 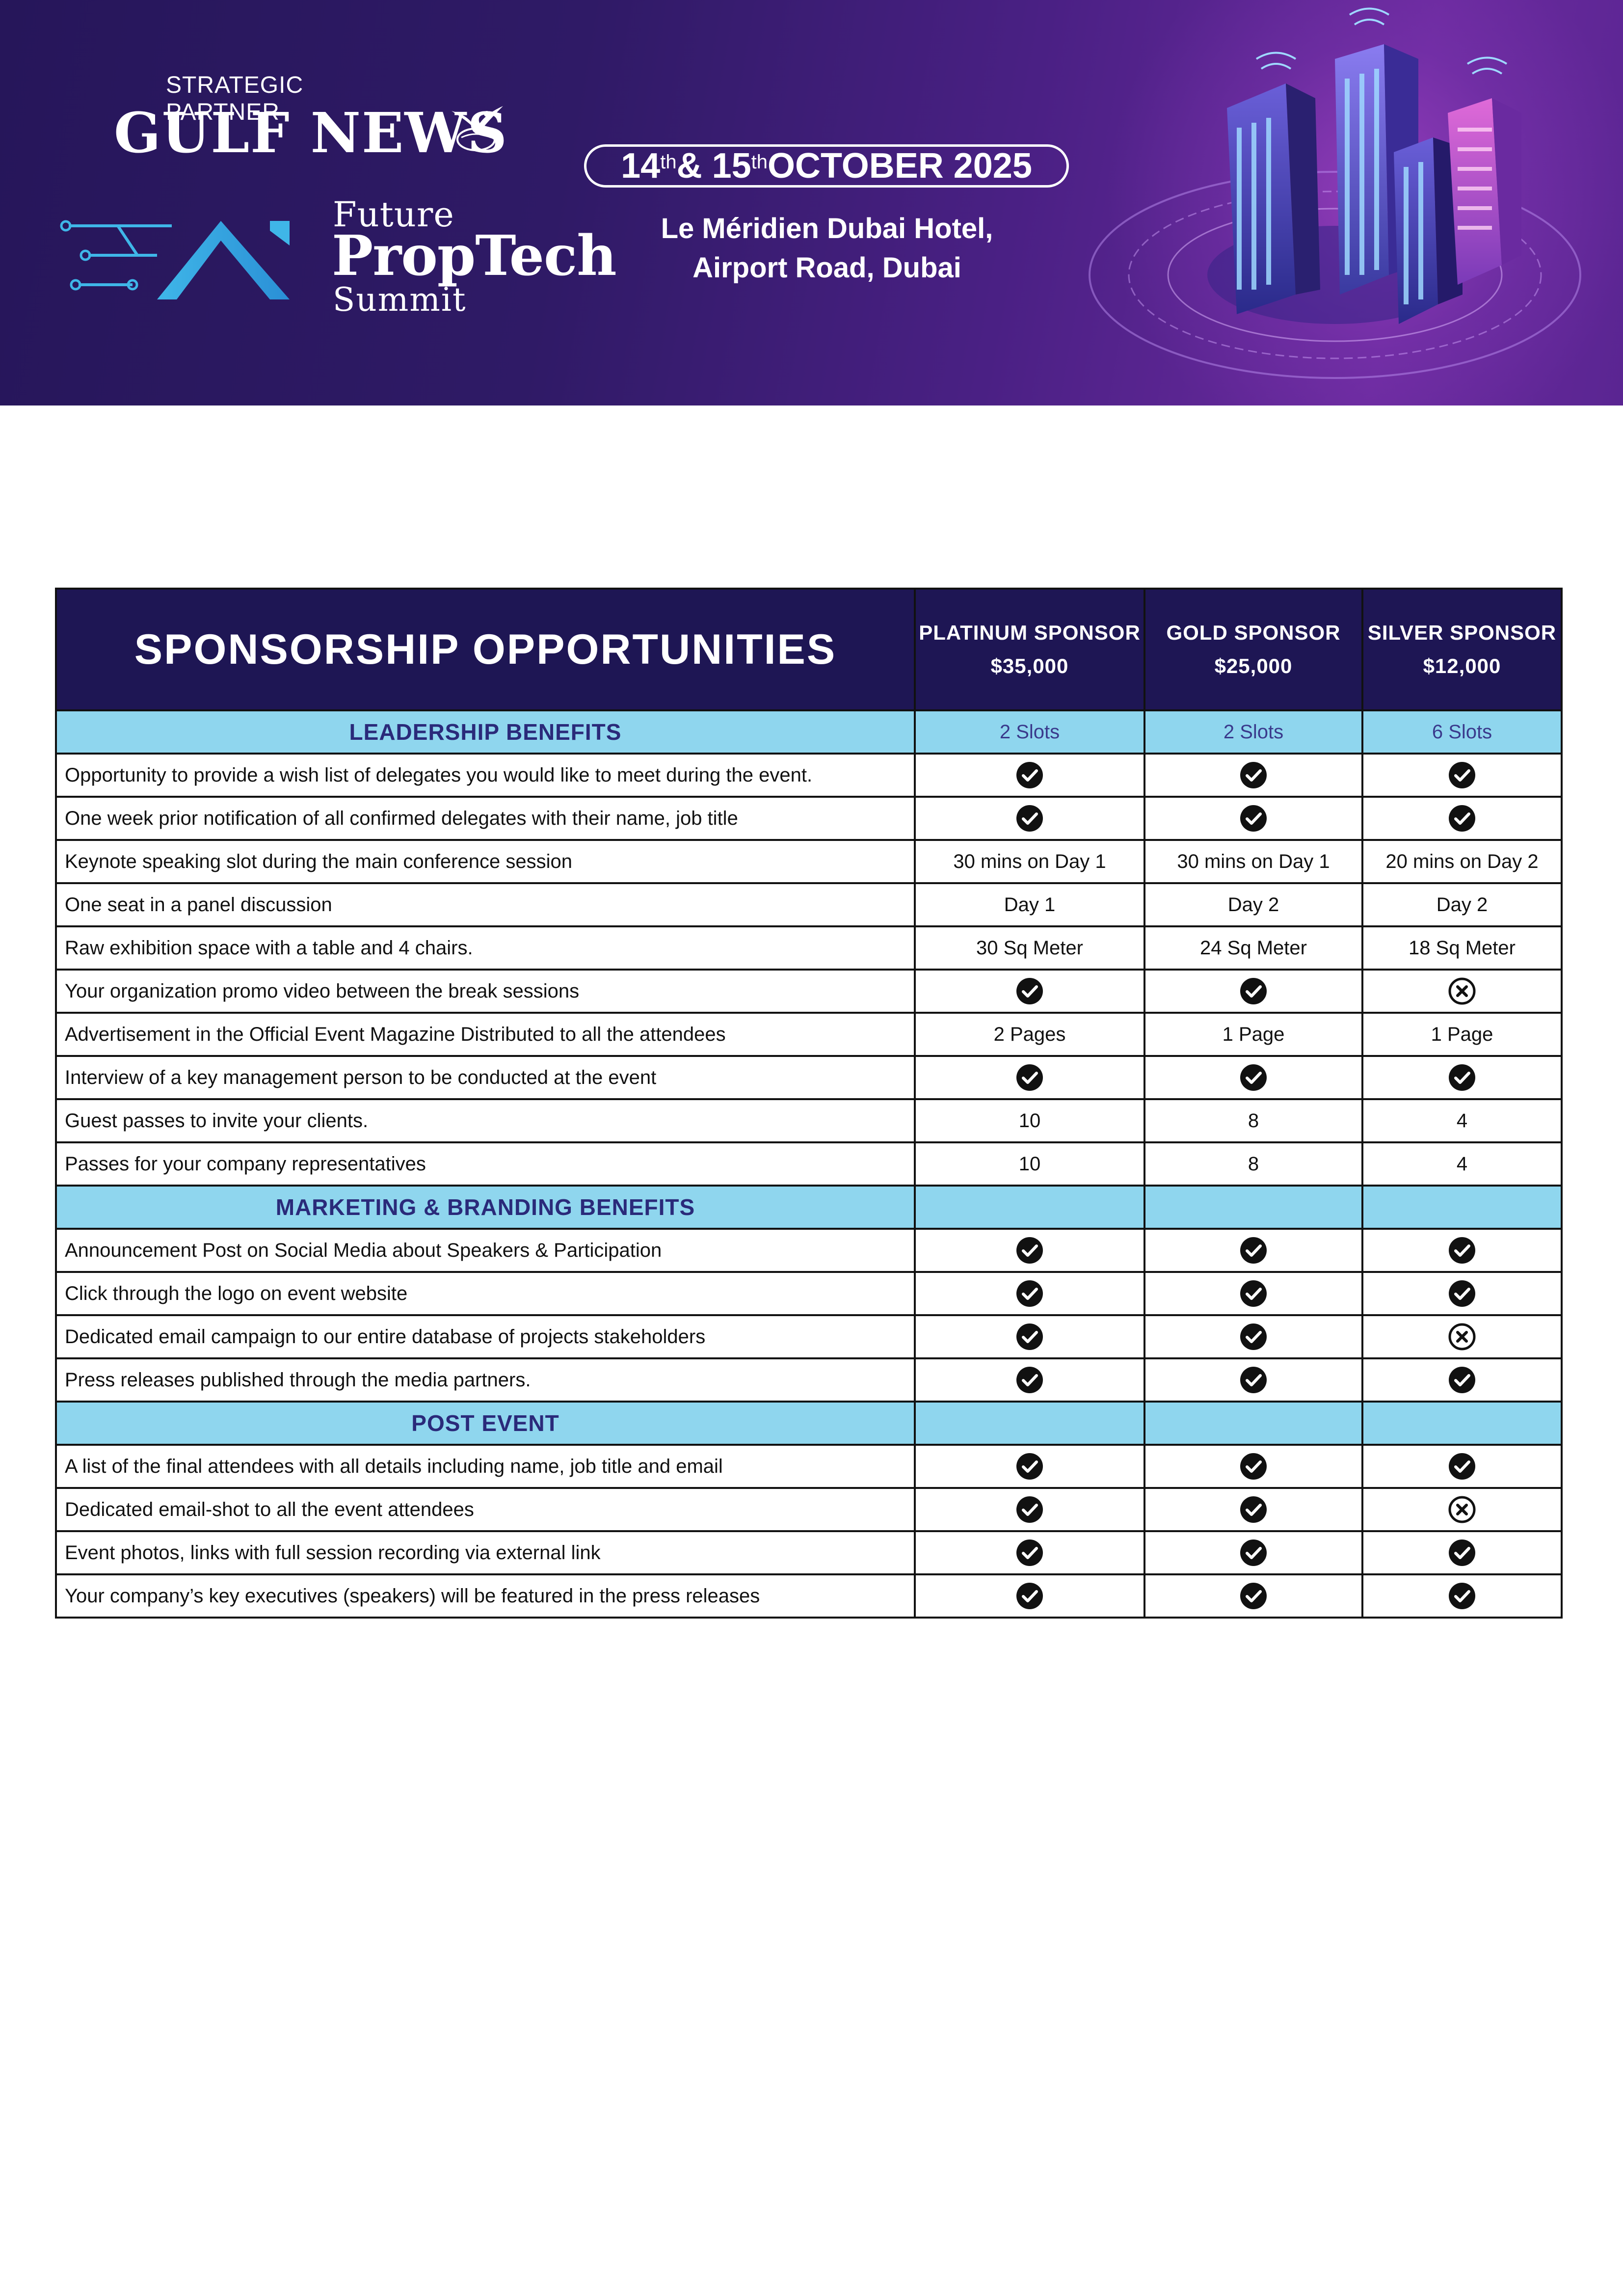 What do you see at coordinates (1029, 665) in the screenshot?
I see `tier-price: $35,000` at bounding box center [1029, 665].